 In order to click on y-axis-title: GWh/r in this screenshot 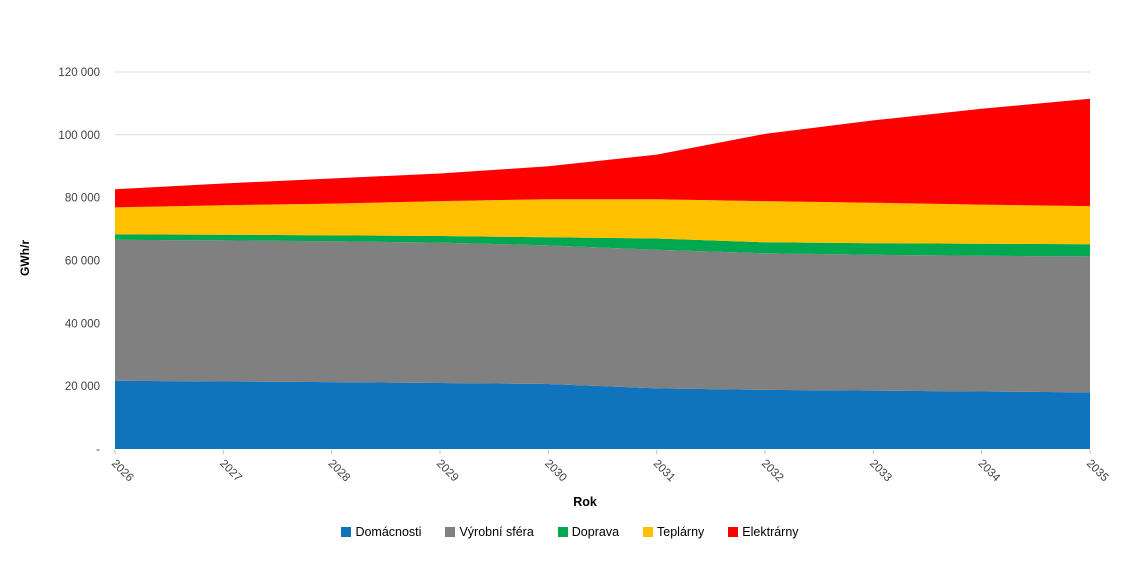, I will do `click(25, 258)`.